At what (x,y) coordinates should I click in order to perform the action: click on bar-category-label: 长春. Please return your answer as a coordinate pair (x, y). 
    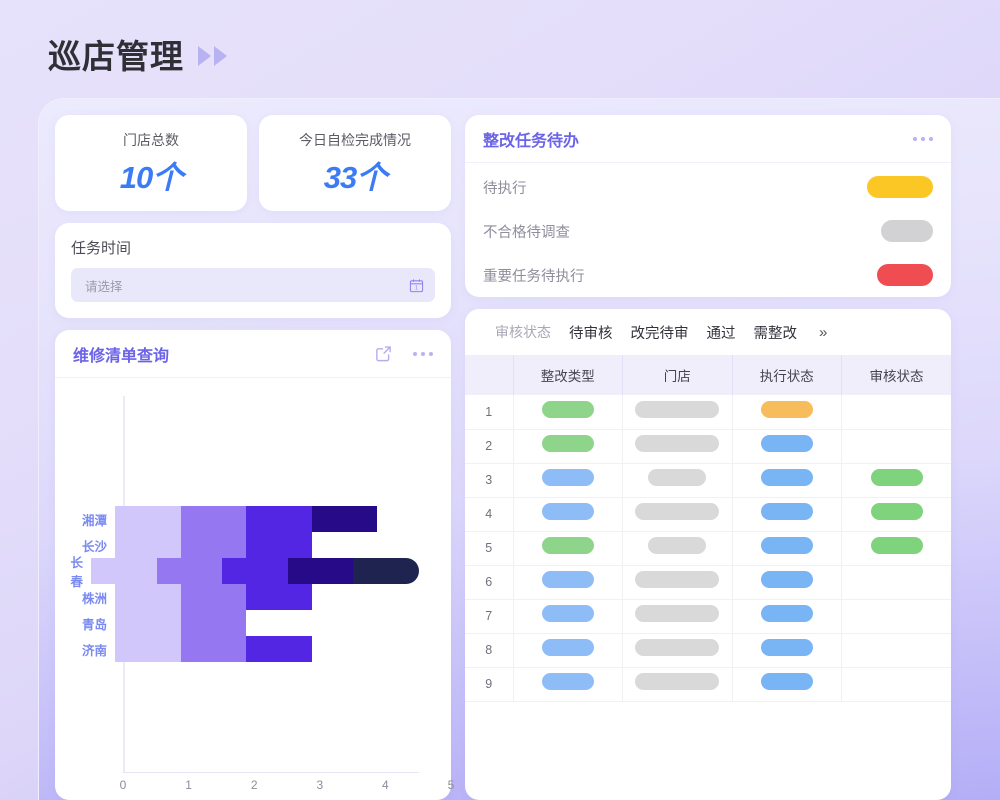
    Looking at the image, I should click on (77, 572).